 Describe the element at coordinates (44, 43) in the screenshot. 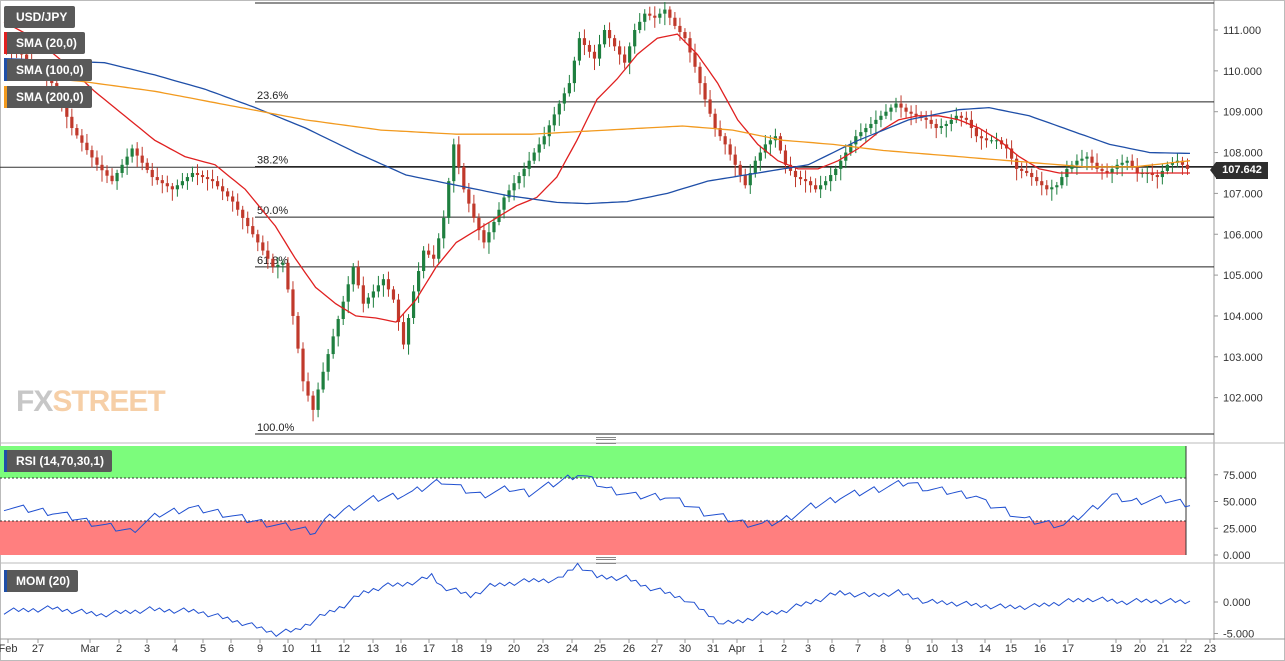

I see `legend-sma20: SMA (20,0)` at that location.